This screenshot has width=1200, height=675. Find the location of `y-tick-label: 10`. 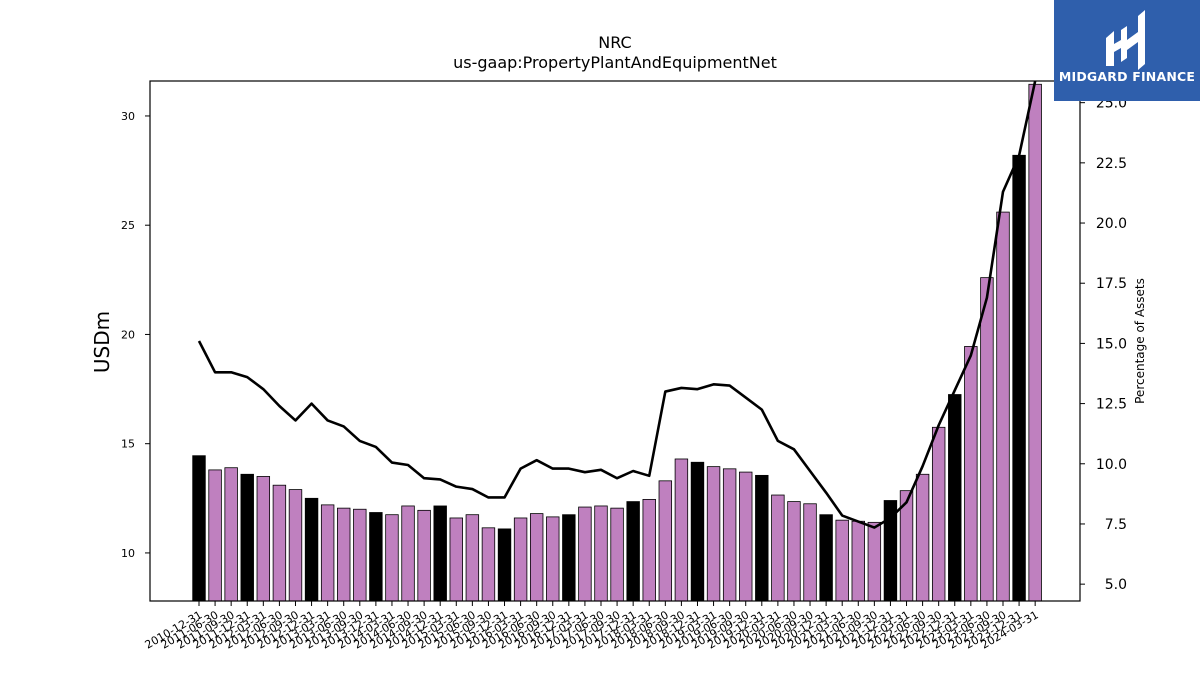

y-tick-label: 10 is located at coordinates (128, 553).